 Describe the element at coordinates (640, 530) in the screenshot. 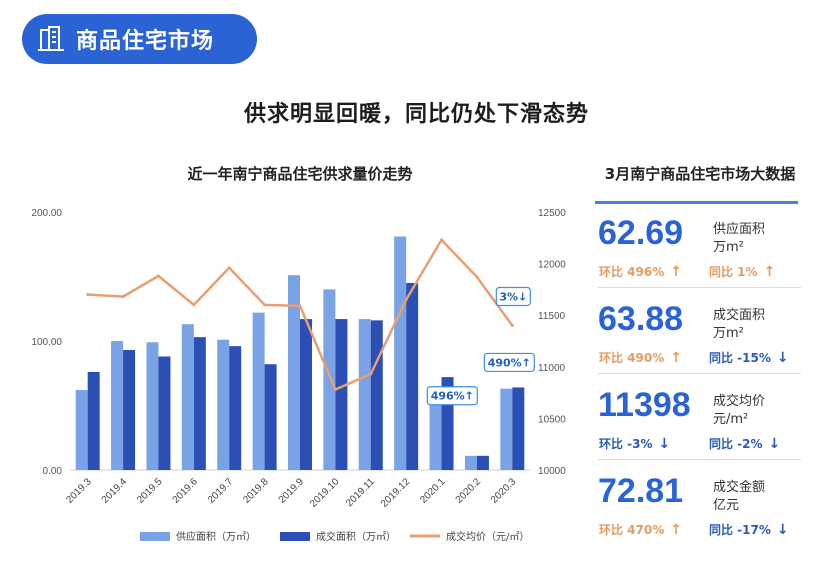

I see `stat-mom: 环比 470% ↑` at that location.